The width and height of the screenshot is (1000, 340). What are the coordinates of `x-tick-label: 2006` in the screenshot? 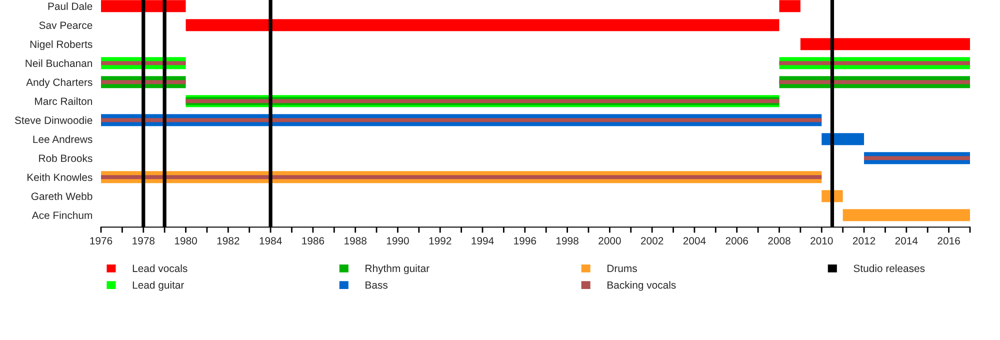 It's located at (737, 240).